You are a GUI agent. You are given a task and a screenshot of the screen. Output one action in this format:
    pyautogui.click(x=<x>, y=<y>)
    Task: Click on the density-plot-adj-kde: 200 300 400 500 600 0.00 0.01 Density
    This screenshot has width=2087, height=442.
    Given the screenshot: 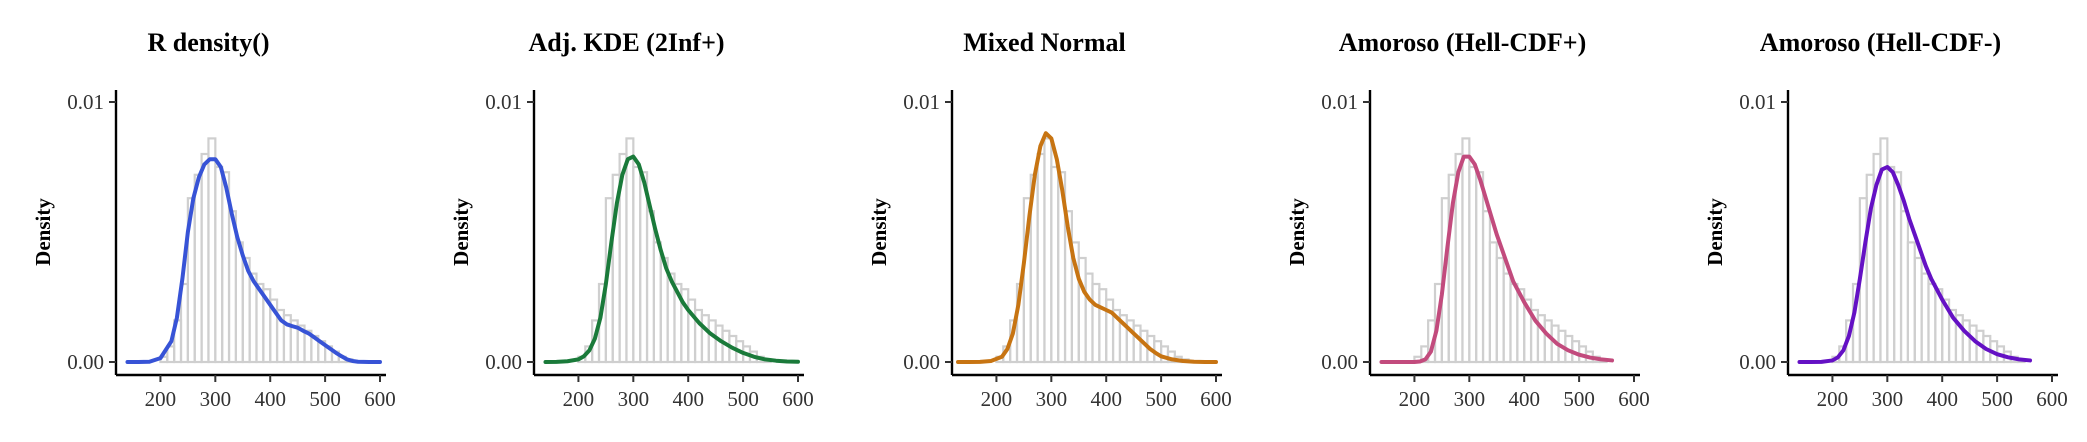 What is the action you would take?
    pyautogui.click(x=631, y=250)
    